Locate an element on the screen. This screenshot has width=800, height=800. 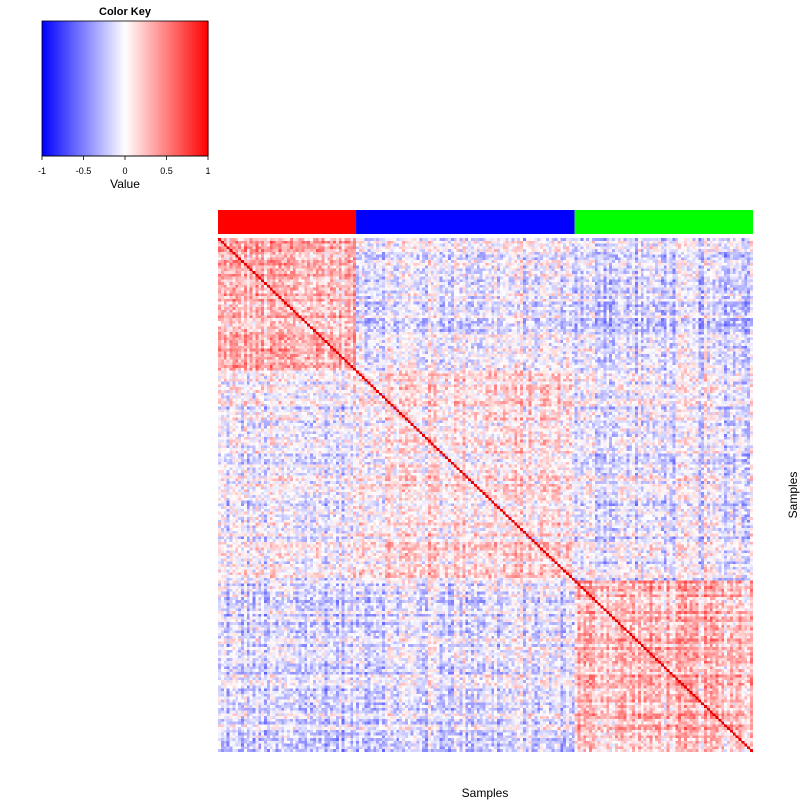
color-key-gradient is located at coordinates (125, 88).